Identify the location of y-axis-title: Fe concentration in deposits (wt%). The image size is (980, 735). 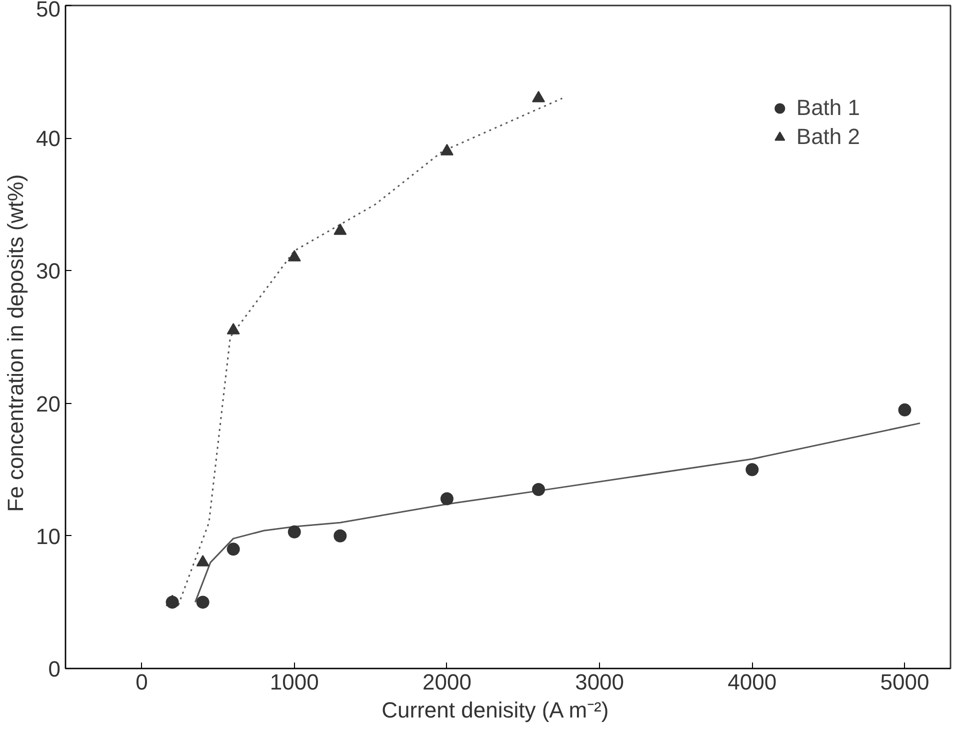
(15, 343).